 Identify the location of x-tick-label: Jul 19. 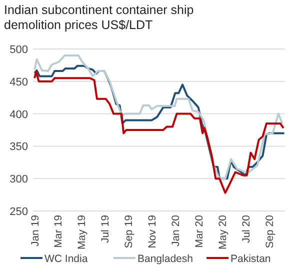
(105, 229).